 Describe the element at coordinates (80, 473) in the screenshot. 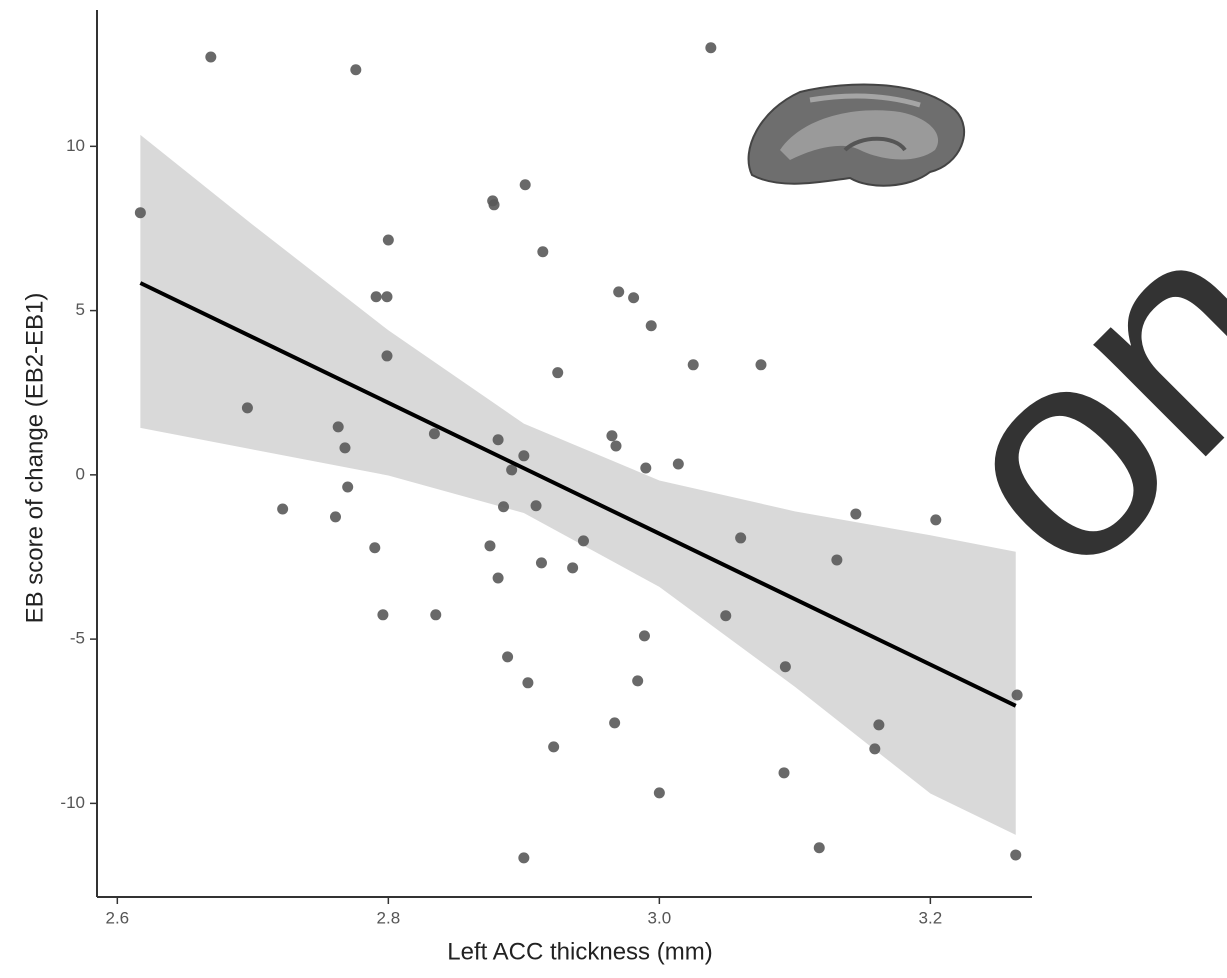

I see `y-tick-label: 0` at that location.